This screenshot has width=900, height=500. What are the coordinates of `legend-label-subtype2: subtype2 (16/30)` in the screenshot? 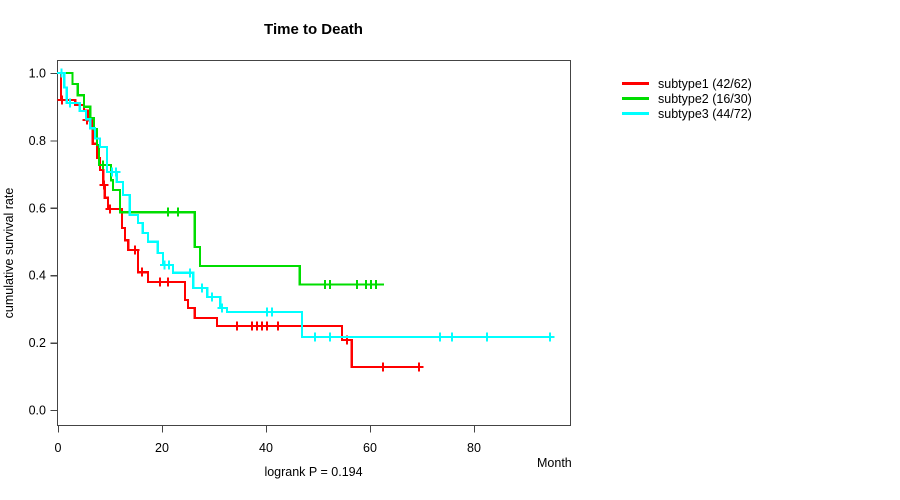 It's located at (705, 98).